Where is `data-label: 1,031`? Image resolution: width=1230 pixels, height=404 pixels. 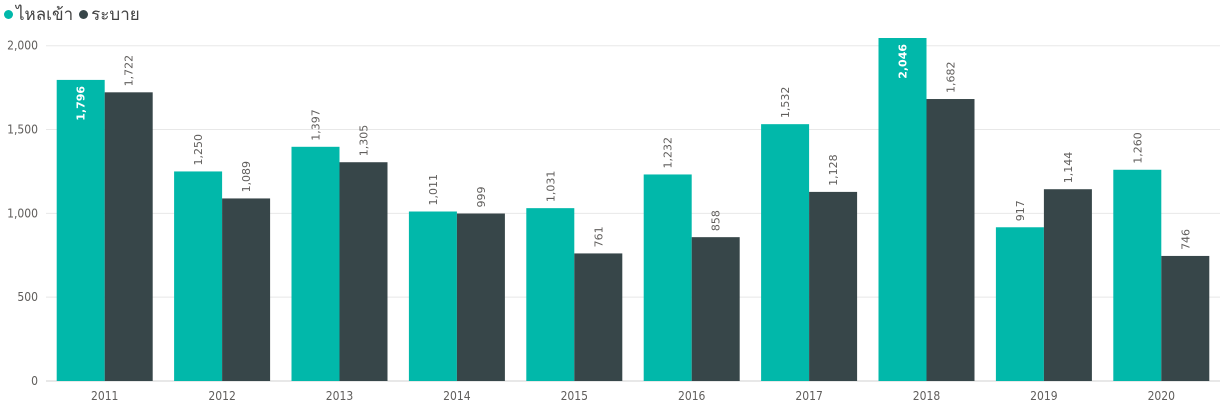
data-label: 1,031 is located at coordinates (550, 187).